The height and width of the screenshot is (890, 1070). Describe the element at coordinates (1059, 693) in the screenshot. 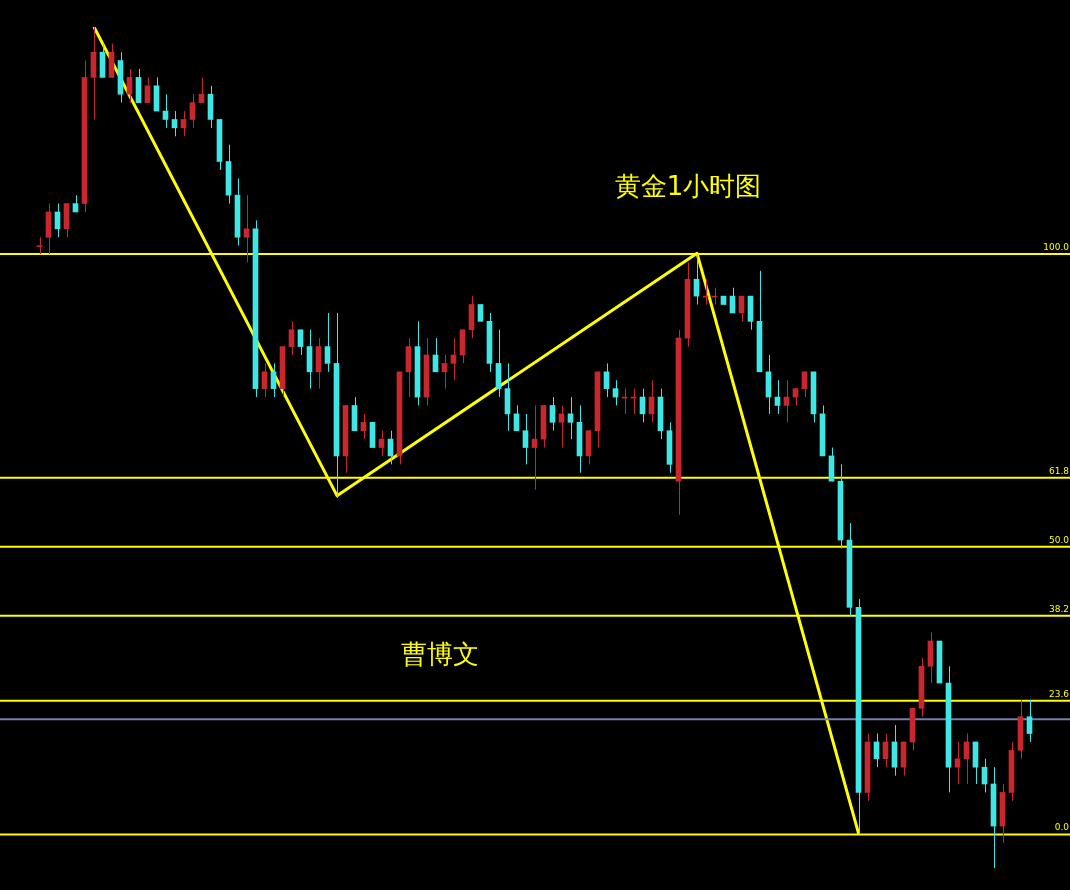

I see `annotation: 23.6` at that location.